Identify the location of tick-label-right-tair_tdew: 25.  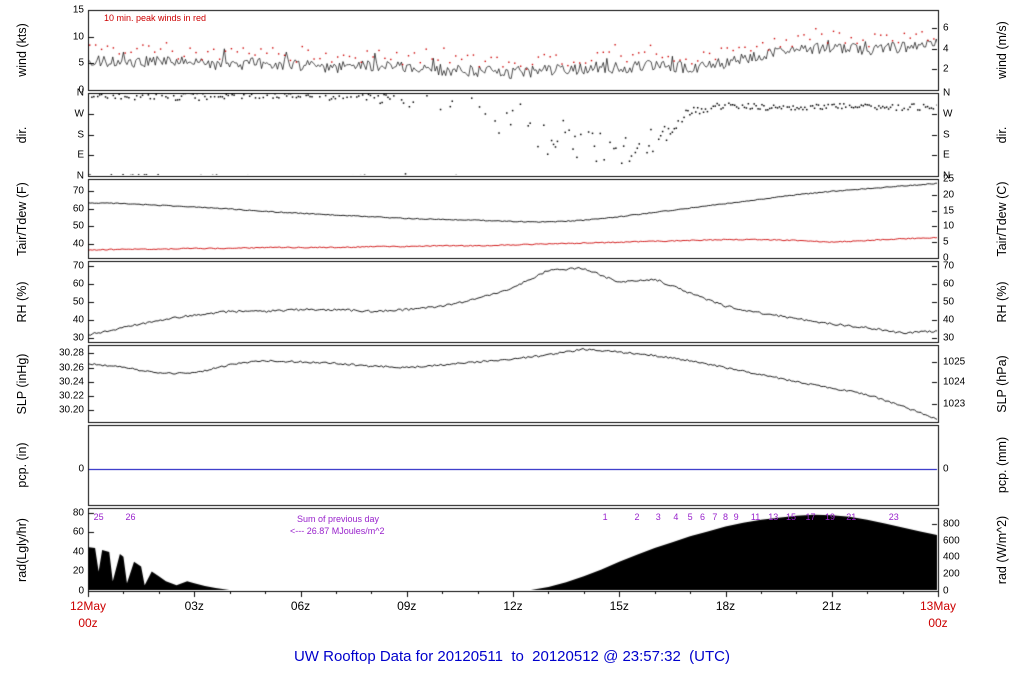
(949, 179).